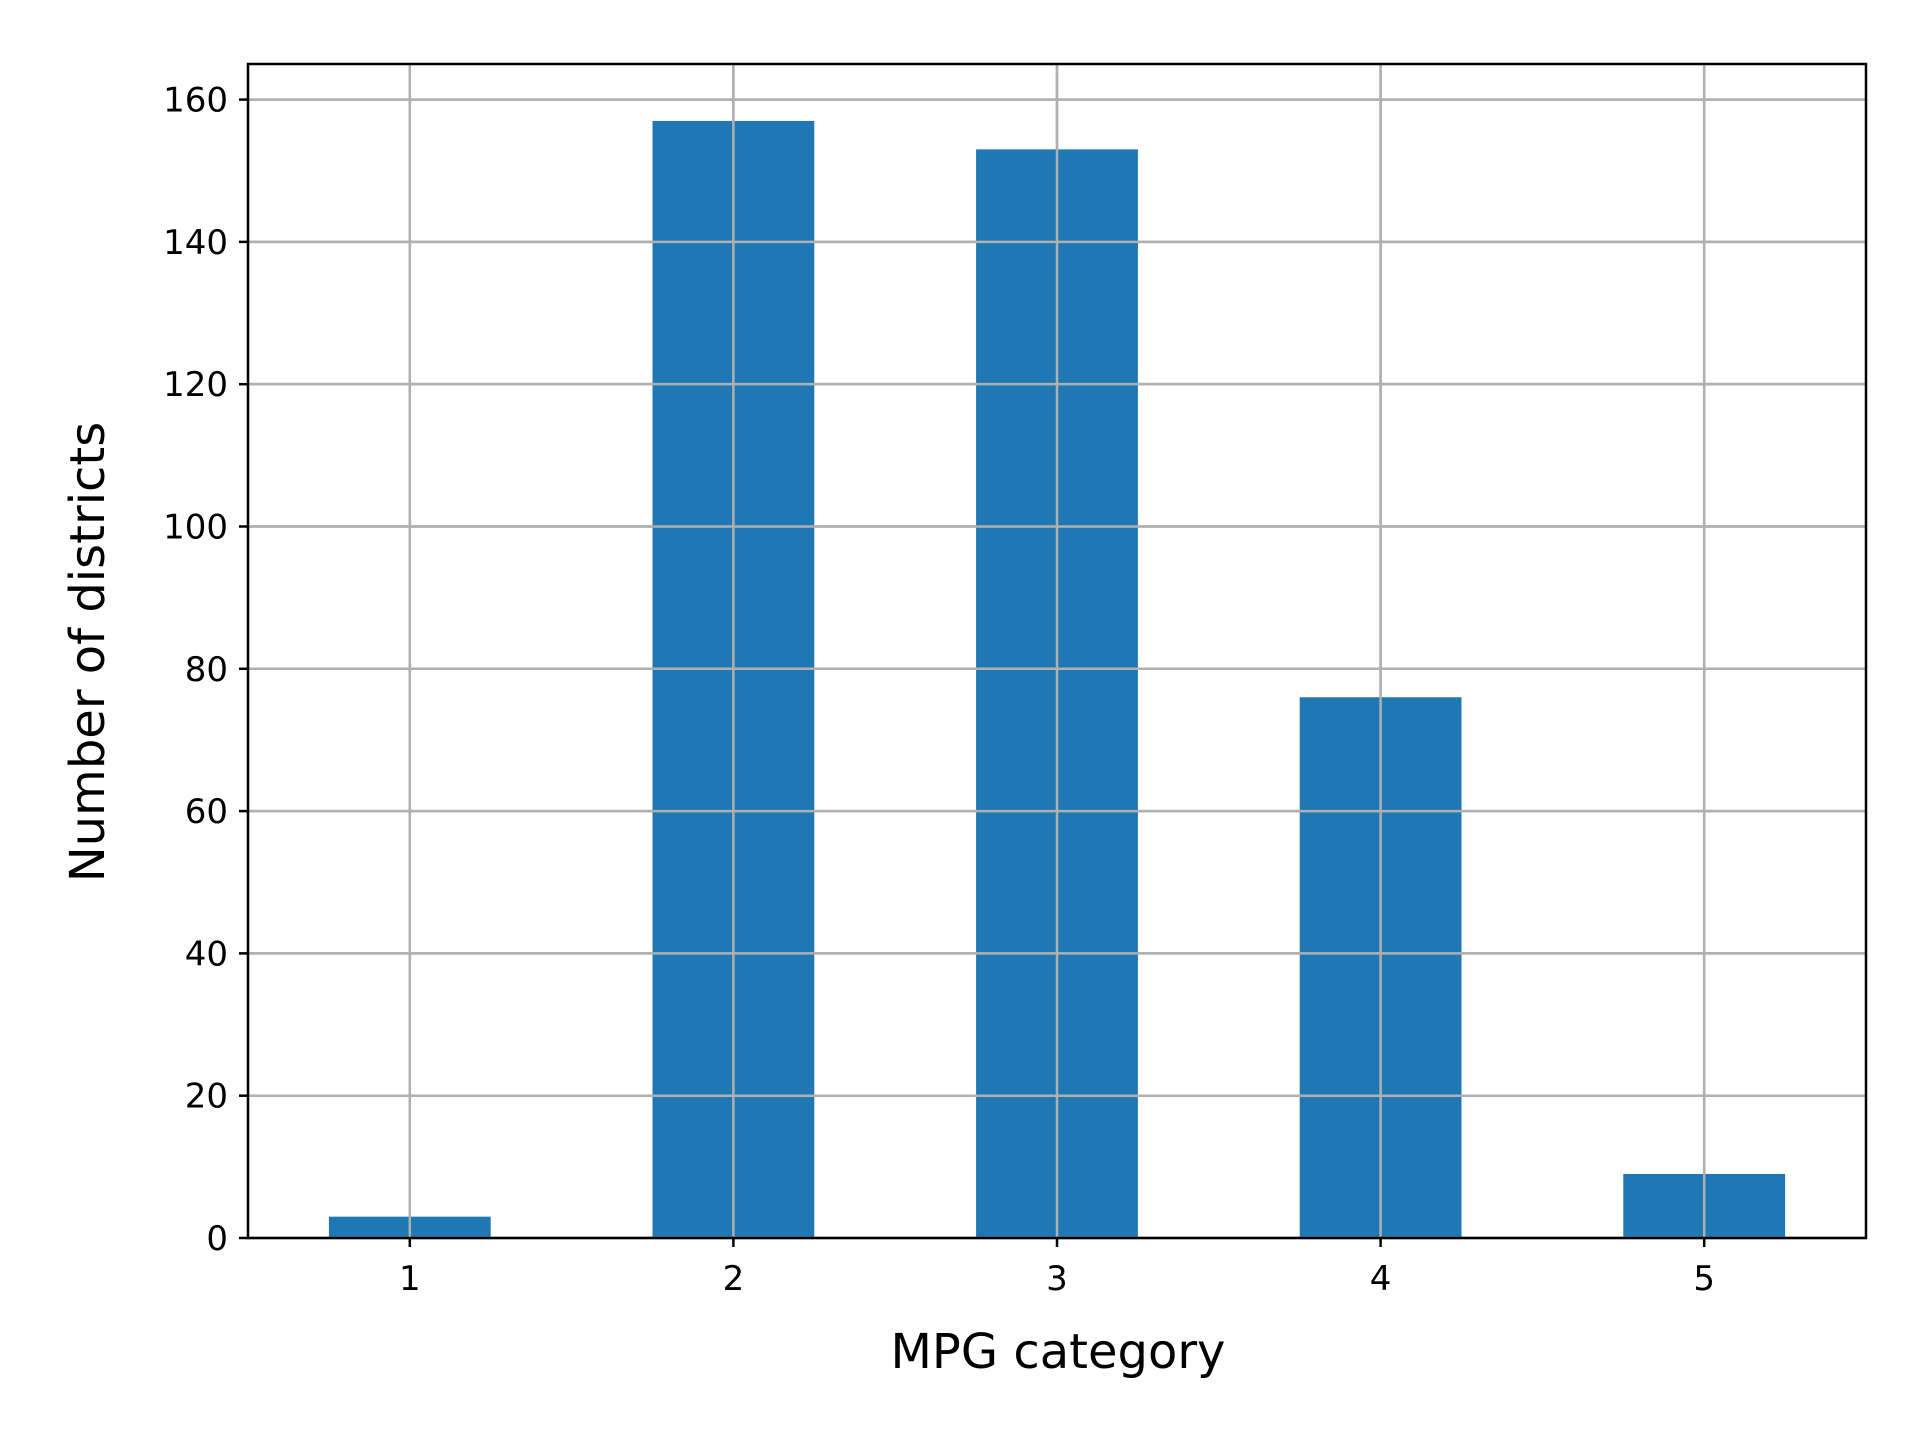 The width and height of the screenshot is (1920, 1440). Describe the element at coordinates (217, 1239) in the screenshot. I see `y-tick-label: 0` at that location.